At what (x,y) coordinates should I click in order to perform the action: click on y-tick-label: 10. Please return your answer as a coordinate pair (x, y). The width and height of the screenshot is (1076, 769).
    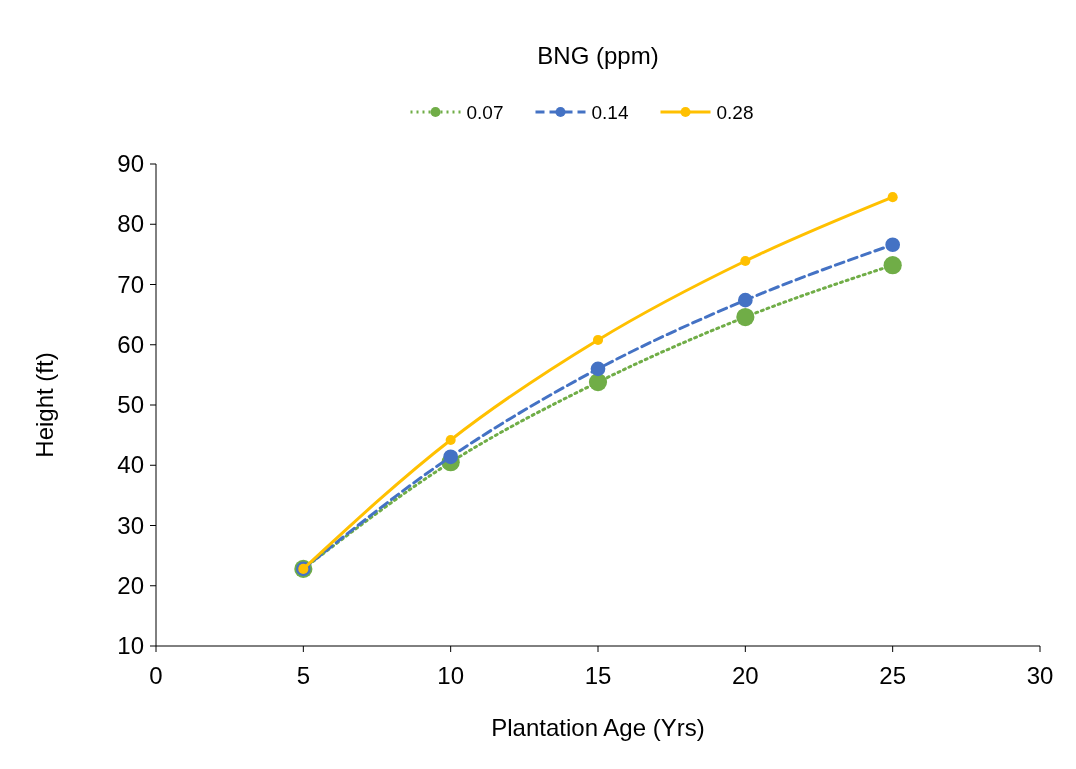
    Looking at the image, I should click on (130, 645).